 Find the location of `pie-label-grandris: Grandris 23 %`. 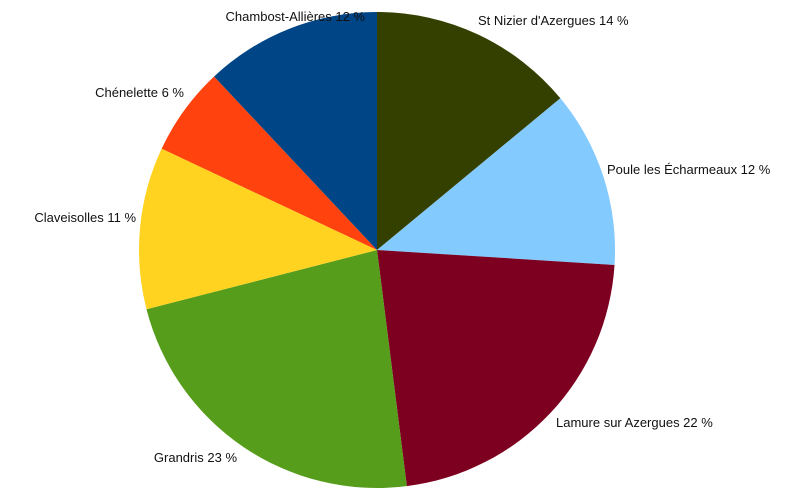

pie-label-grandris: Grandris 23 % is located at coordinates (196, 457).